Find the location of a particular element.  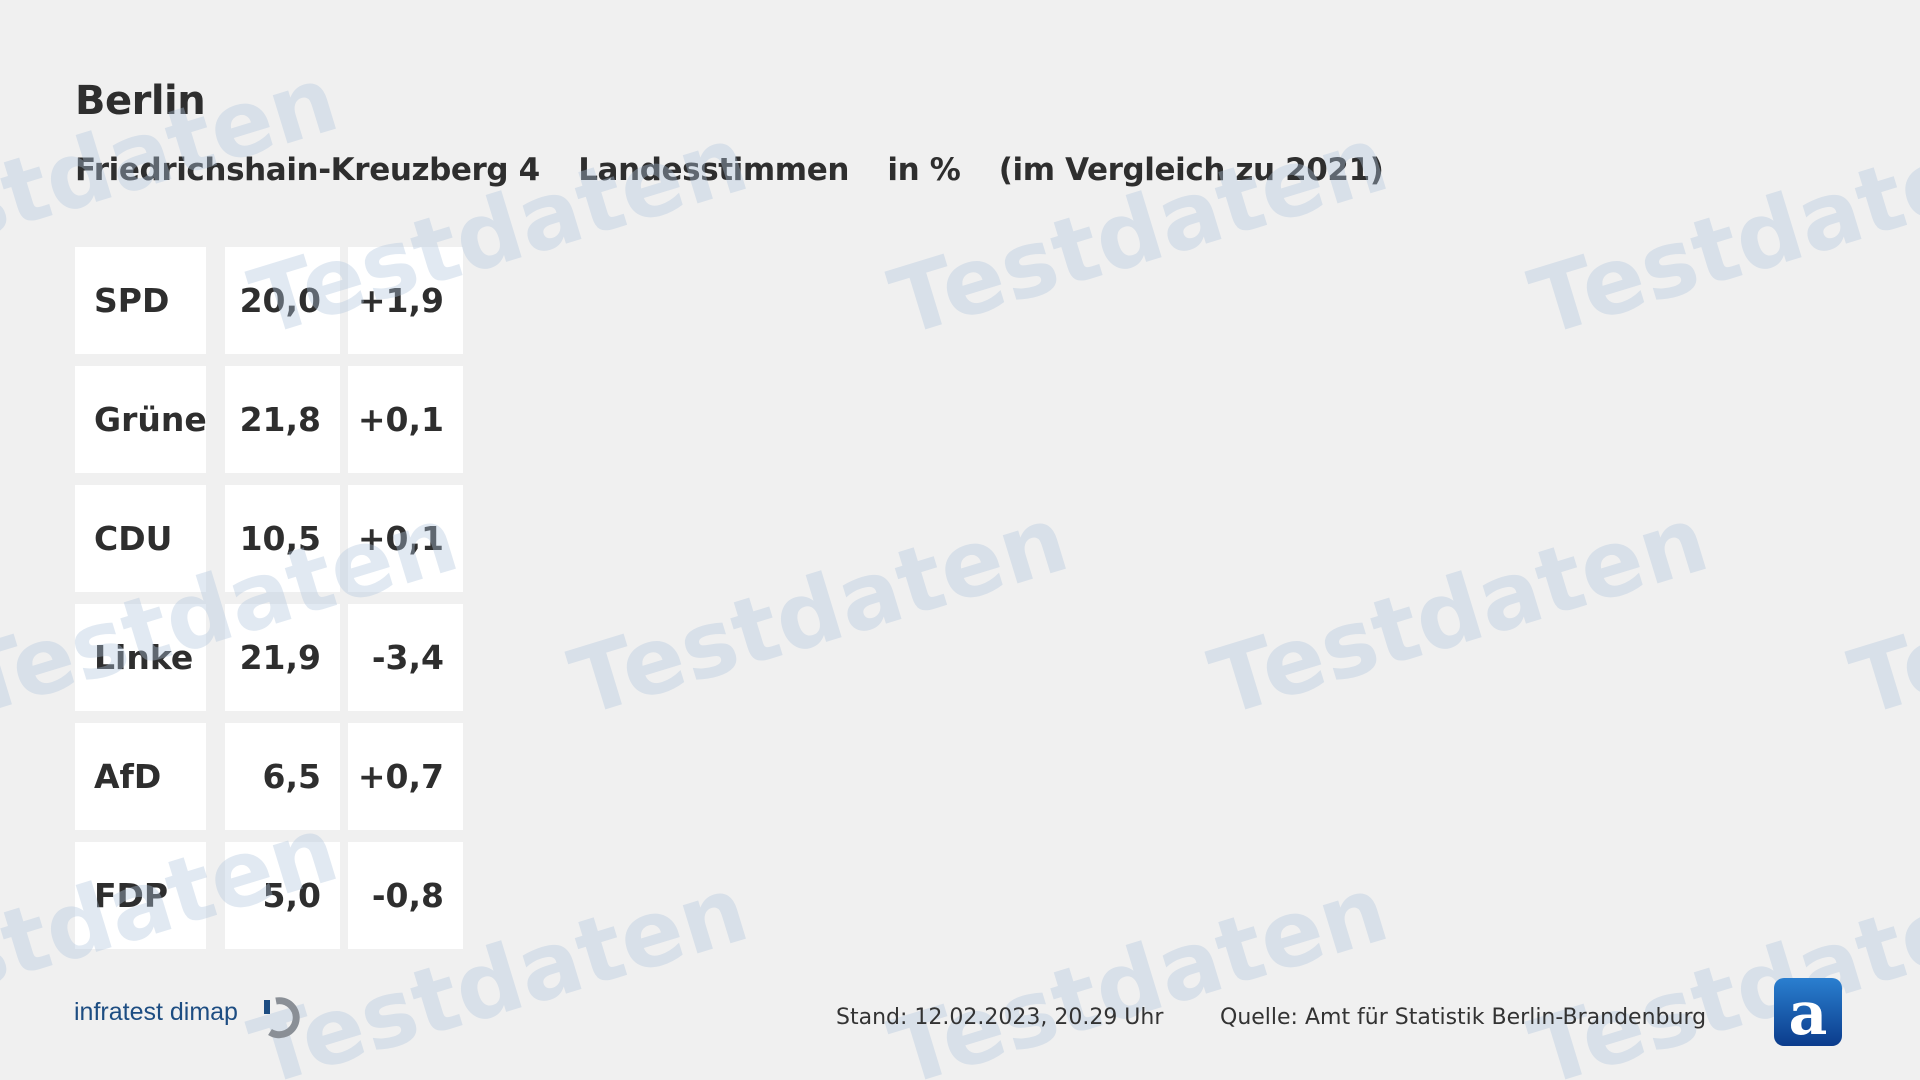

change-value: +1,9 is located at coordinates (405, 300).